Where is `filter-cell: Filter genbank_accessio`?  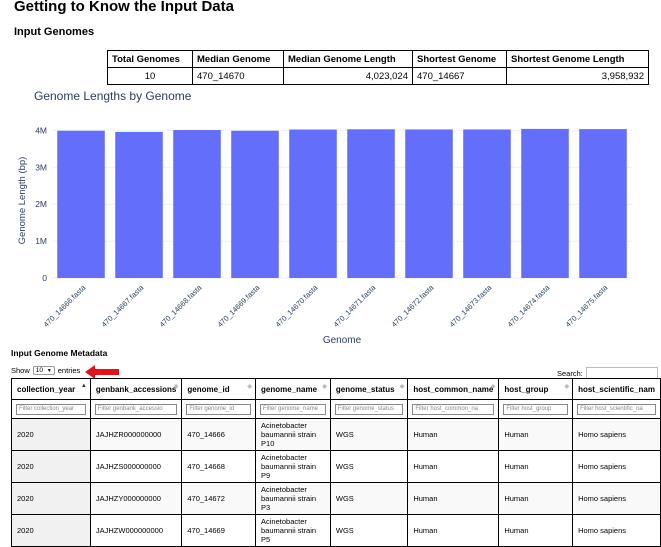 filter-cell: Filter genbank_accessio is located at coordinates (136, 409).